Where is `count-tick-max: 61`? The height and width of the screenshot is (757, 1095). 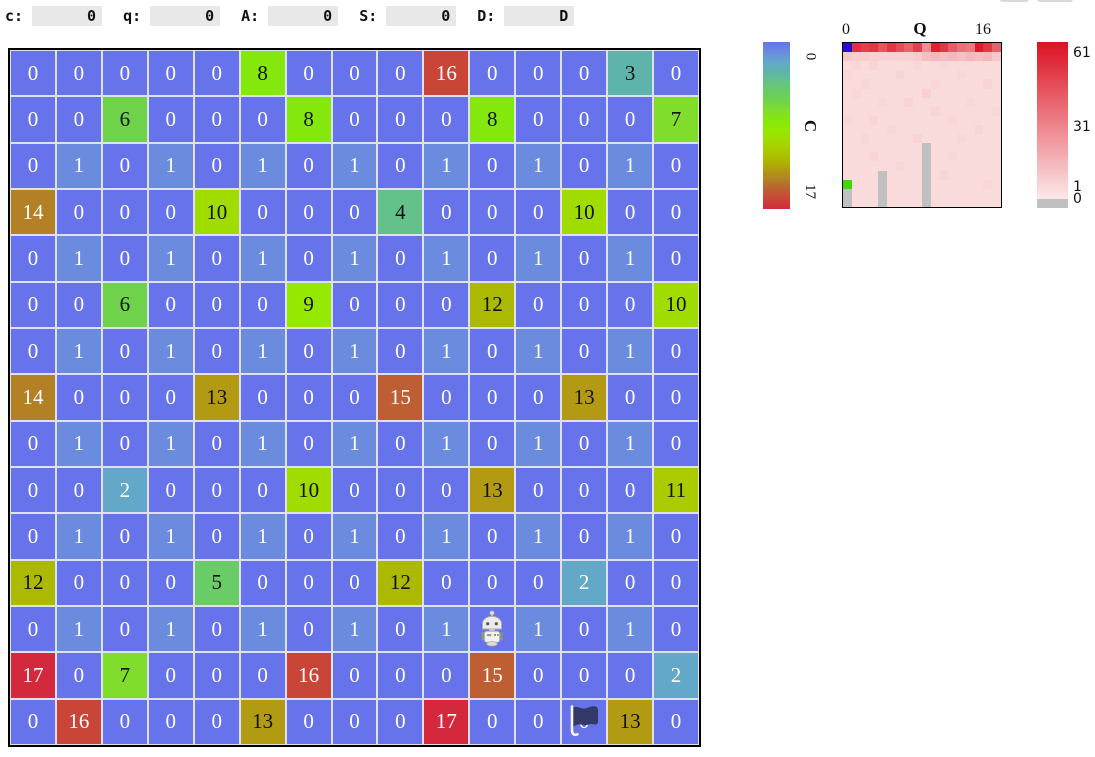 count-tick-max: 61 is located at coordinates (1082, 53).